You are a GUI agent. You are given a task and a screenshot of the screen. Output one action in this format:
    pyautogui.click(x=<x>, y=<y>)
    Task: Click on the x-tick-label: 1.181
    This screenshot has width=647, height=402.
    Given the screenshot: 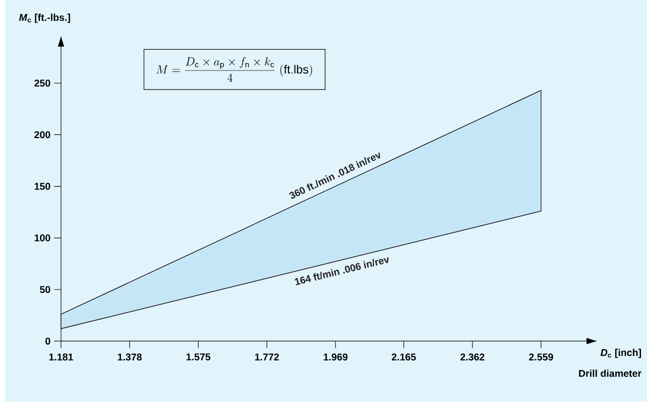 What is the action you would take?
    pyautogui.click(x=61, y=357)
    